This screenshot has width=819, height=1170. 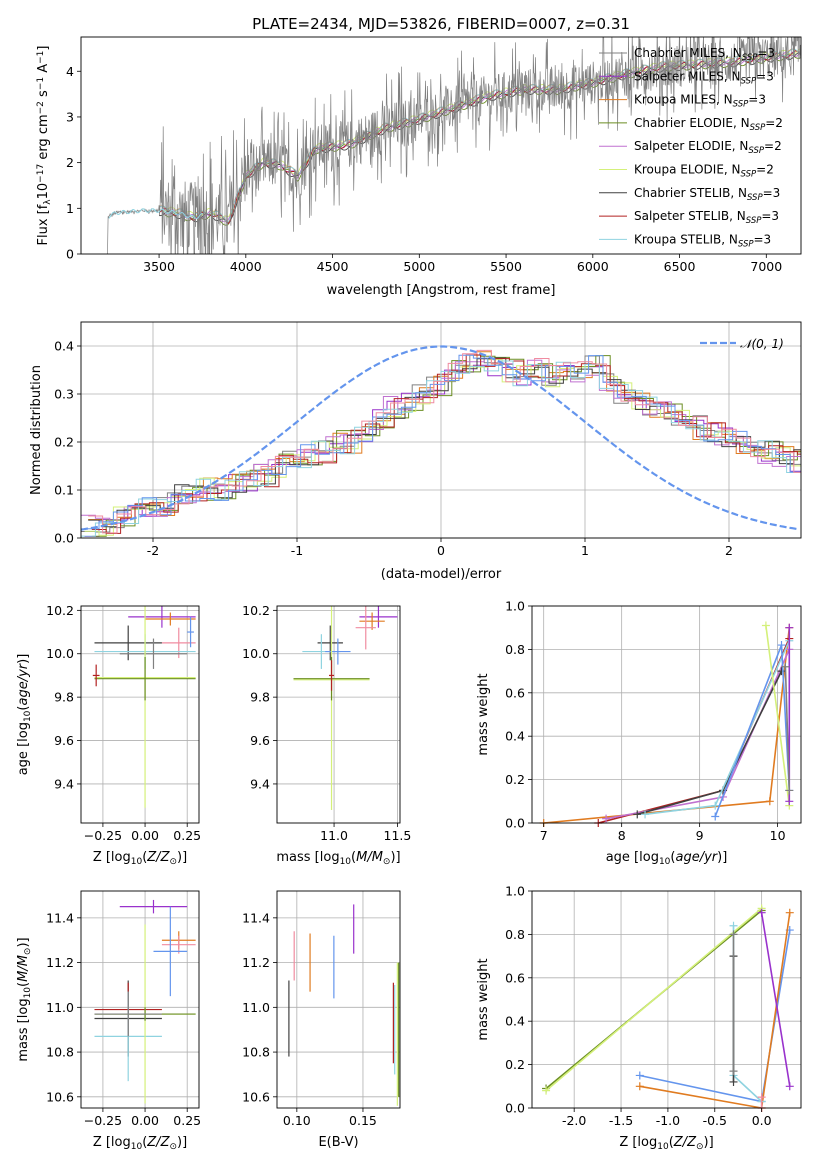 What do you see at coordinates (441, 550) in the screenshot?
I see `x-tick-label: 0` at bounding box center [441, 550].